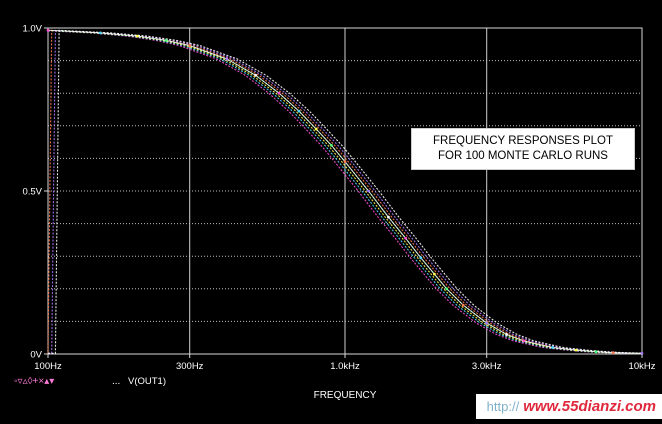 The width and height of the screenshot is (662, 424). What do you see at coordinates (190, 366) in the screenshot?
I see `x-tick-label: 300Hz` at bounding box center [190, 366].